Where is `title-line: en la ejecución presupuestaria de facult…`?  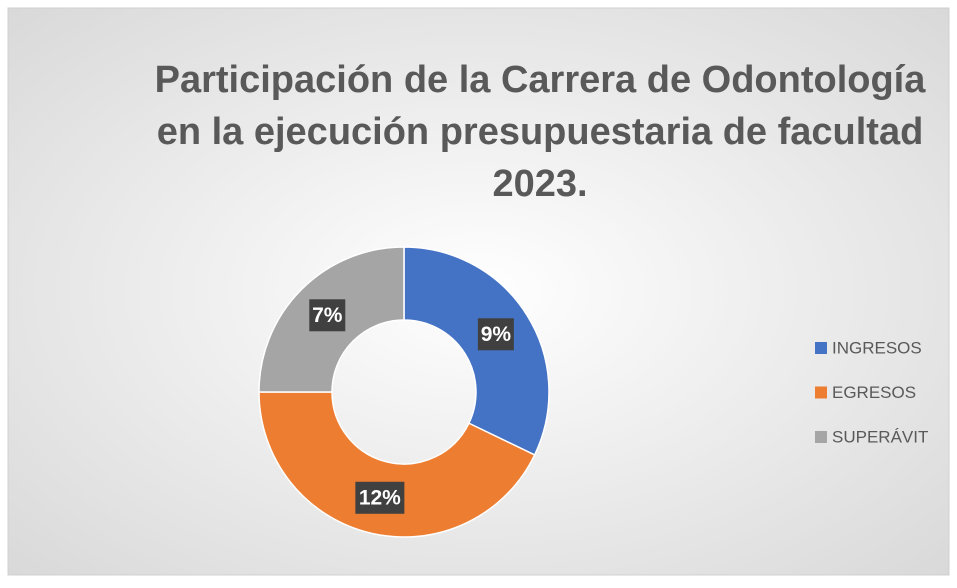 title-line: en la ejecución presupuestaria de facult… is located at coordinates (540, 132).